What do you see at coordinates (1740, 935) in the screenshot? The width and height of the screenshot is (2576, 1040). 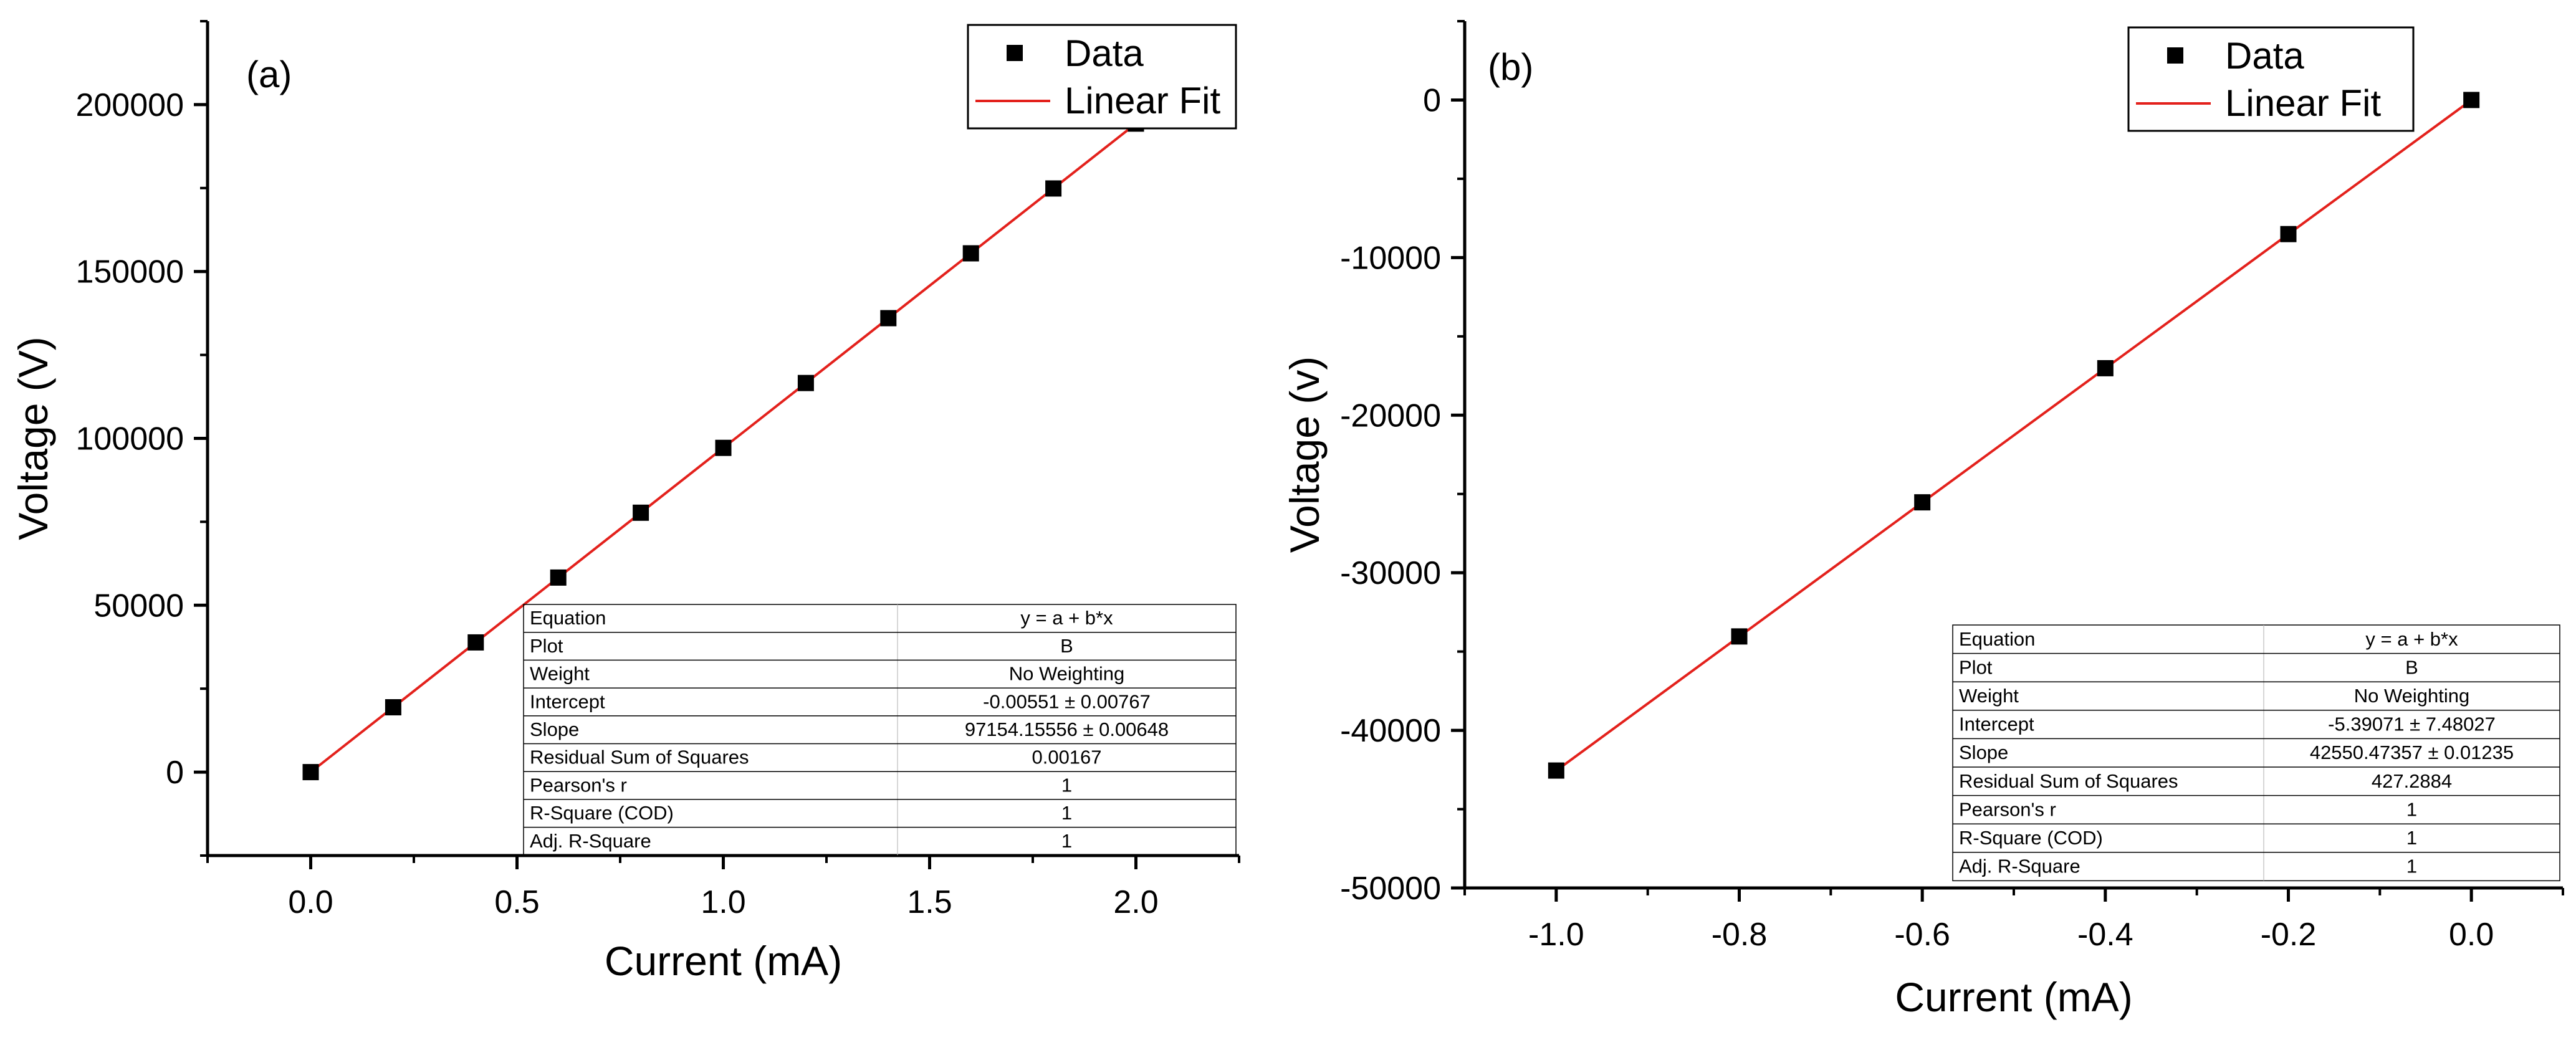 I see `x-tick-label: -0.8` at bounding box center [1740, 935].